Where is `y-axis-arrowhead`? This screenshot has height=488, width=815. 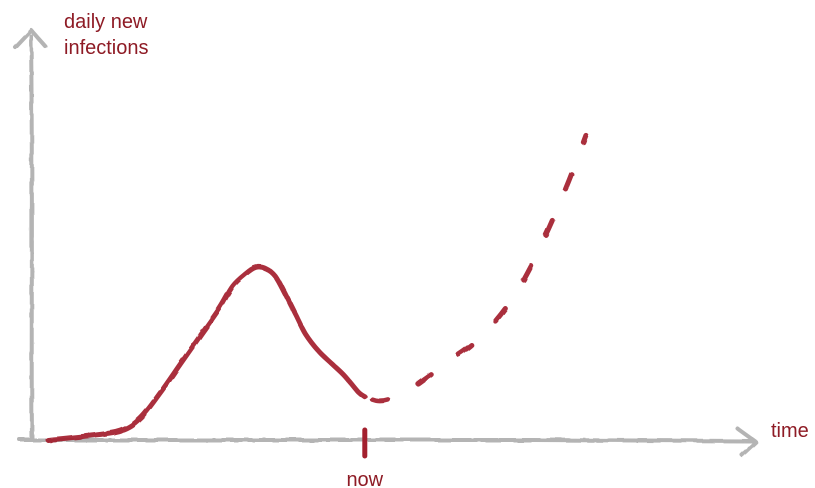
y-axis-arrowhead is located at coordinates (30, 38).